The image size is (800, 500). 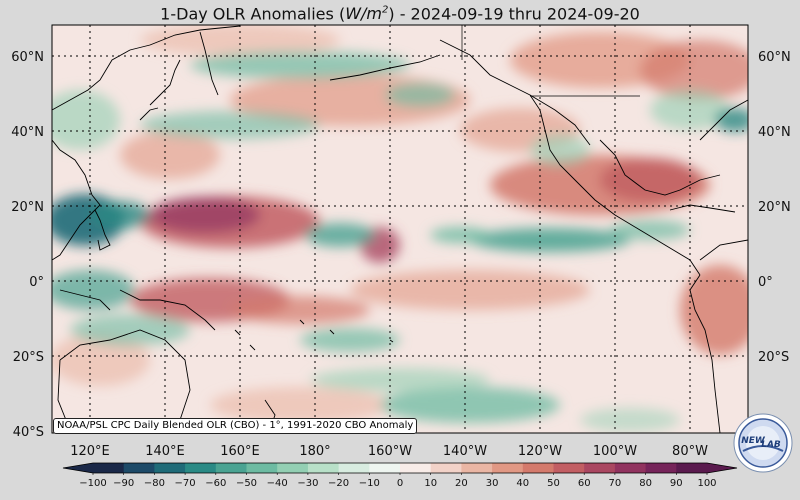 What do you see at coordinates (160, 90) in the screenshot?
I see `coastline-japan` at bounding box center [160, 90].